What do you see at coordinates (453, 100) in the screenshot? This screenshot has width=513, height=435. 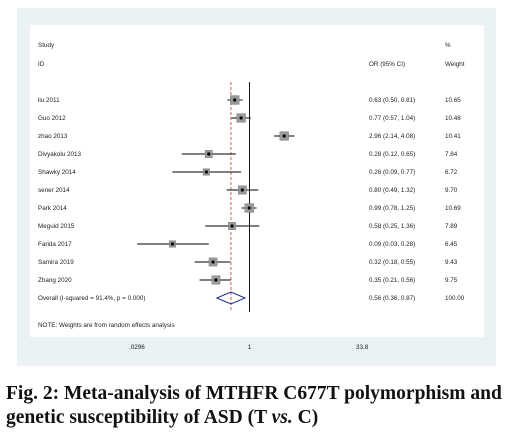 I see `study-weight: 10.65` at bounding box center [453, 100].